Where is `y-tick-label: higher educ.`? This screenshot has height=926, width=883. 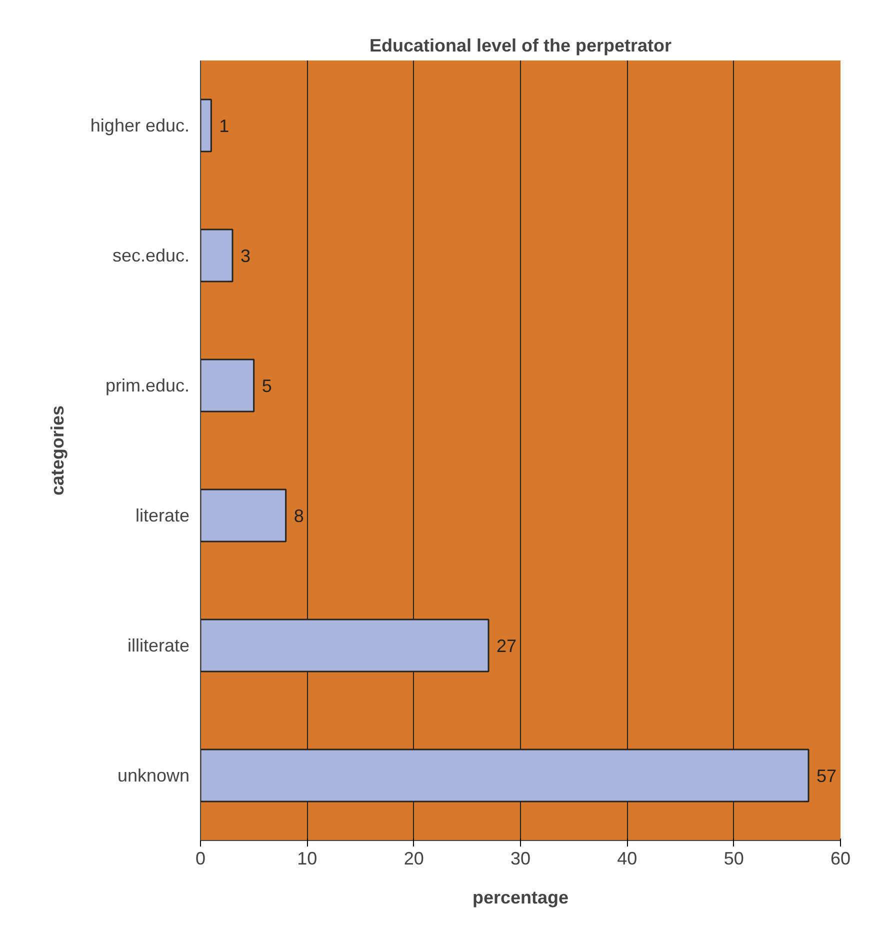 y-tick-label: higher educ. is located at coordinates (140, 126).